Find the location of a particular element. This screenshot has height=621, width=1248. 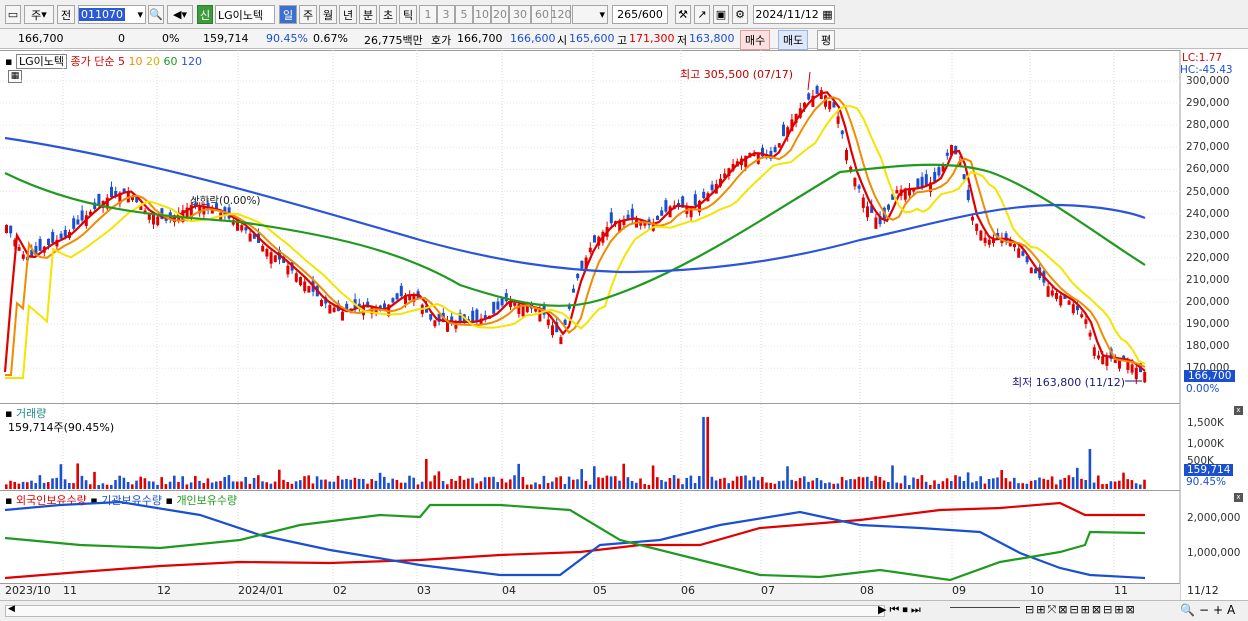

change: 0 is located at coordinates (121, 38).